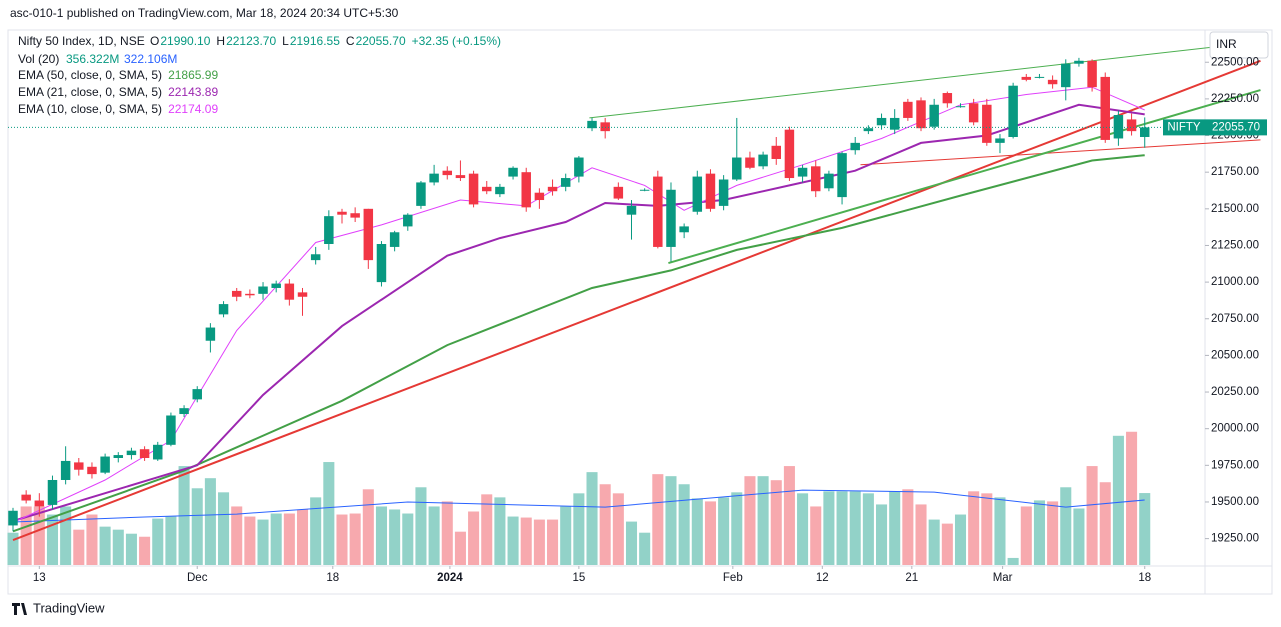 Image resolution: width=1281 pixels, height=627 pixels. Describe the element at coordinates (39, 578) in the screenshot. I see `x-tick-label: 13` at that location.